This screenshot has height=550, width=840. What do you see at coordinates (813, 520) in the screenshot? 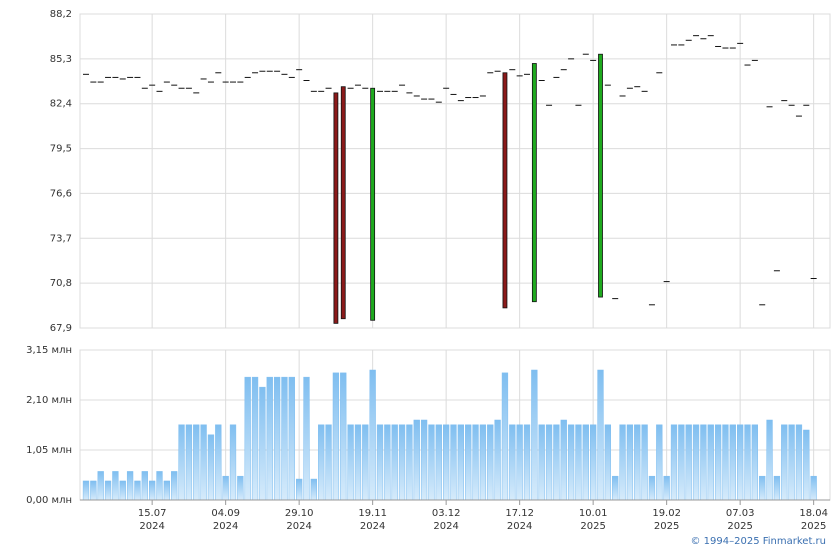
I see `x-tick-label: 18.04 2025` at bounding box center [813, 520].